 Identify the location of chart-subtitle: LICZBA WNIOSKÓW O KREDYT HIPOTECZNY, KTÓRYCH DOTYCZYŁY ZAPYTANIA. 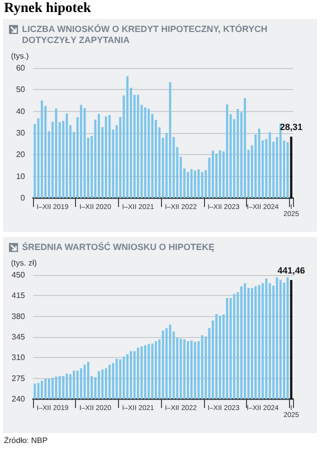
(145, 35).